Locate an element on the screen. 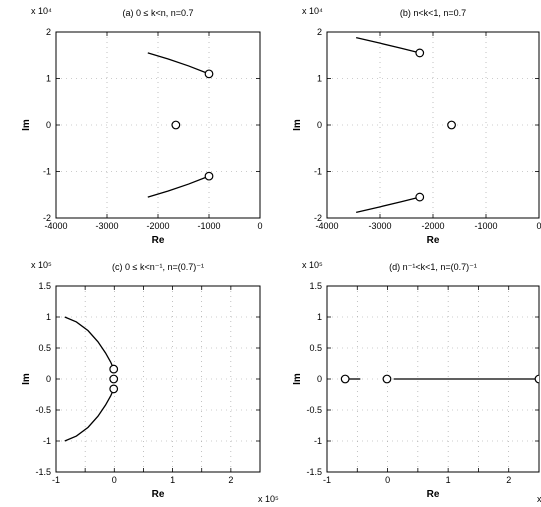 Image resolution: width=541 pixels, height=507 pixels. panel-title: (c) 0 ≤ k<n⁻¹, n=(0.7)⁻¹ is located at coordinates (158, 267).